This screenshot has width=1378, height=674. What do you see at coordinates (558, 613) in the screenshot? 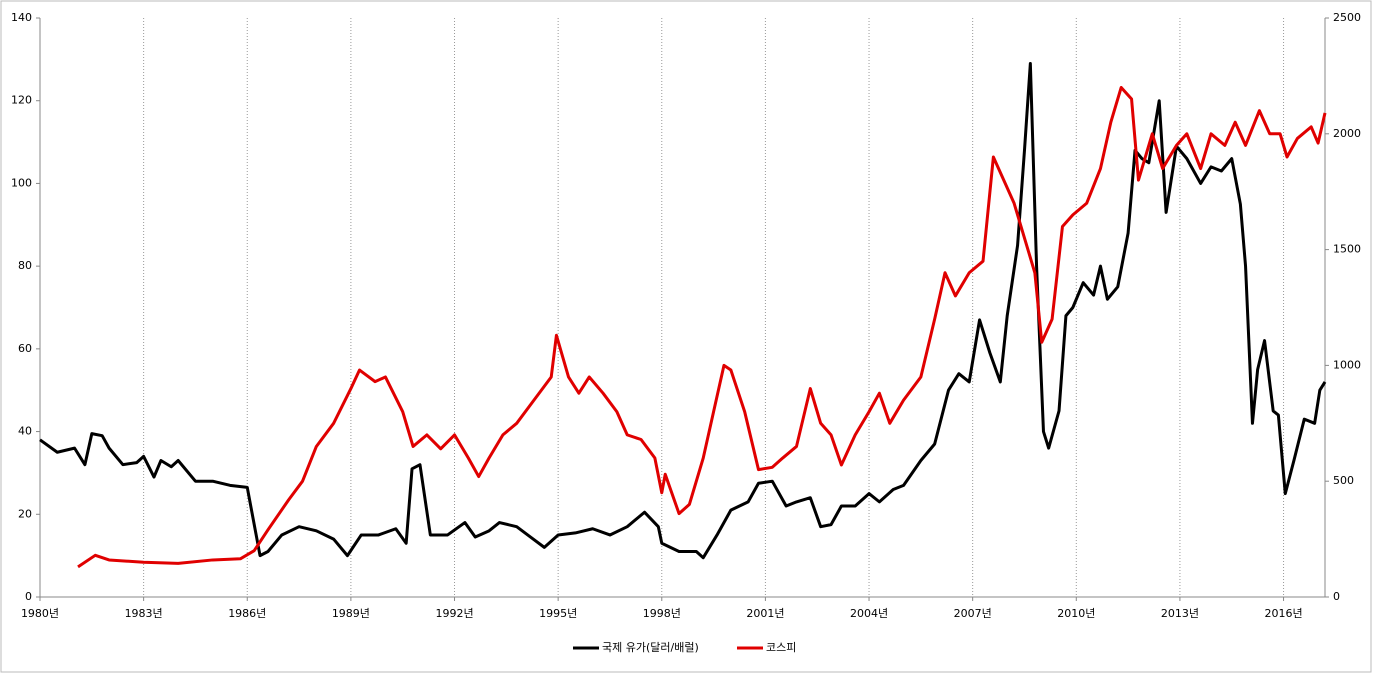
I see `x-tick-label: 1995년` at bounding box center [558, 613].